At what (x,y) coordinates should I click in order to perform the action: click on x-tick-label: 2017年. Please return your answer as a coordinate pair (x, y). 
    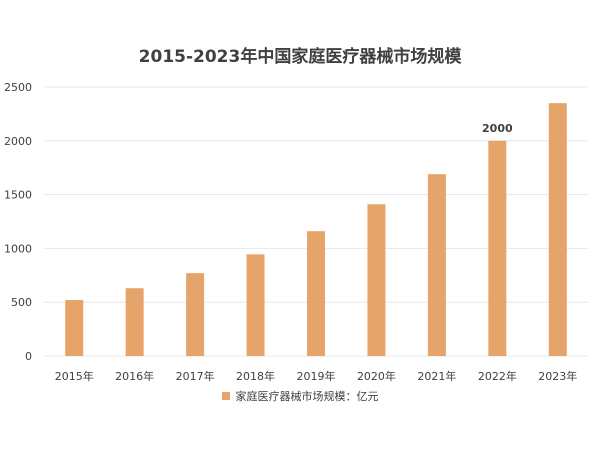
    Looking at the image, I should click on (195, 376).